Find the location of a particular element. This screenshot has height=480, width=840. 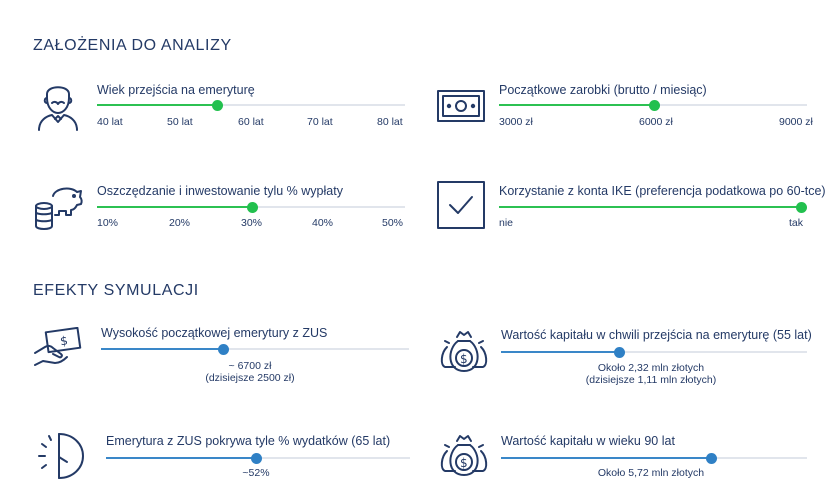

zus-coverage-result: ~52% is located at coordinates (256, 473).